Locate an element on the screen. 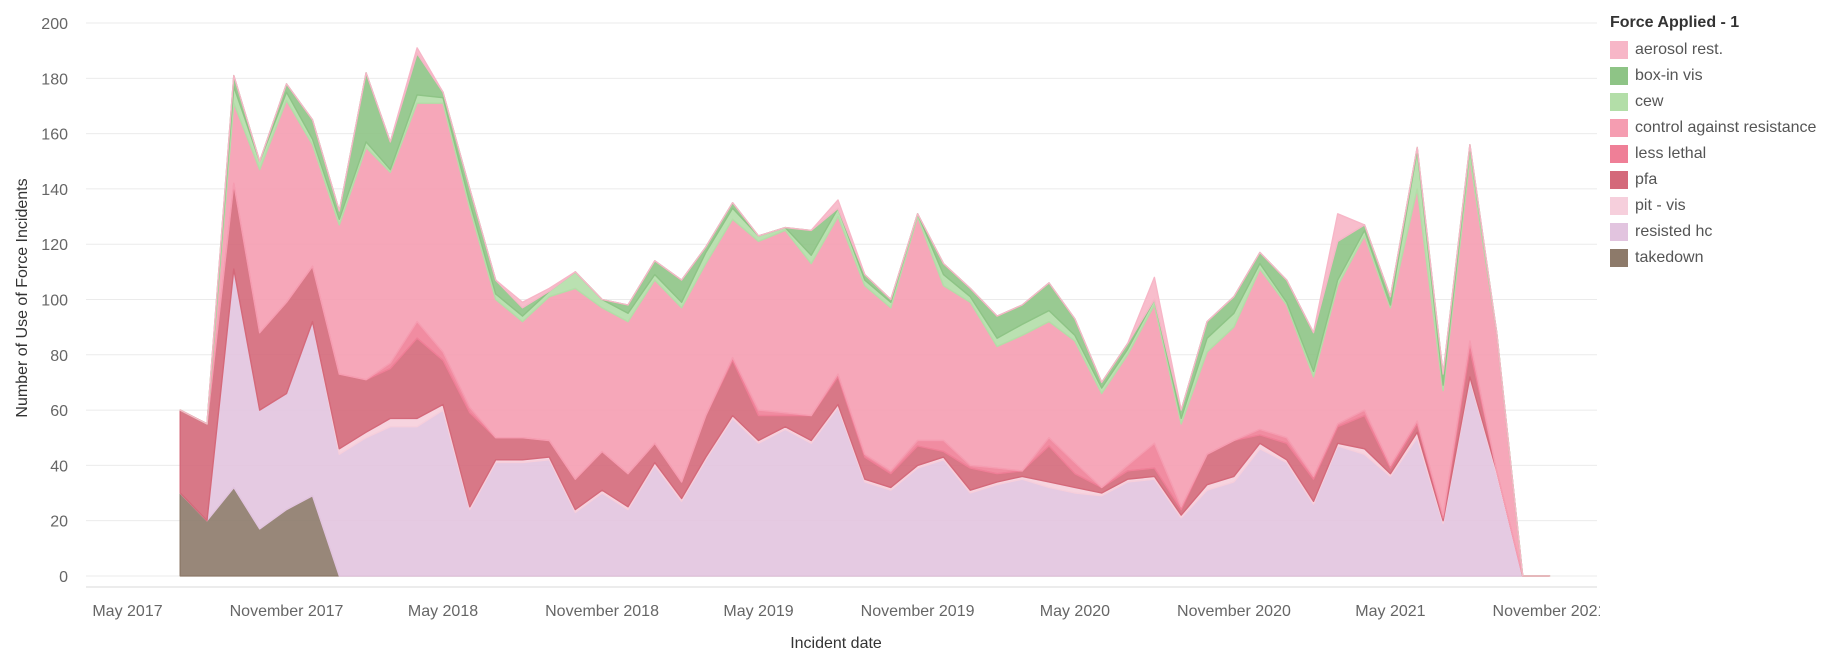 This screenshot has height=662, width=1836. legend-label: control against resistance is located at coordinates (1726, 127).